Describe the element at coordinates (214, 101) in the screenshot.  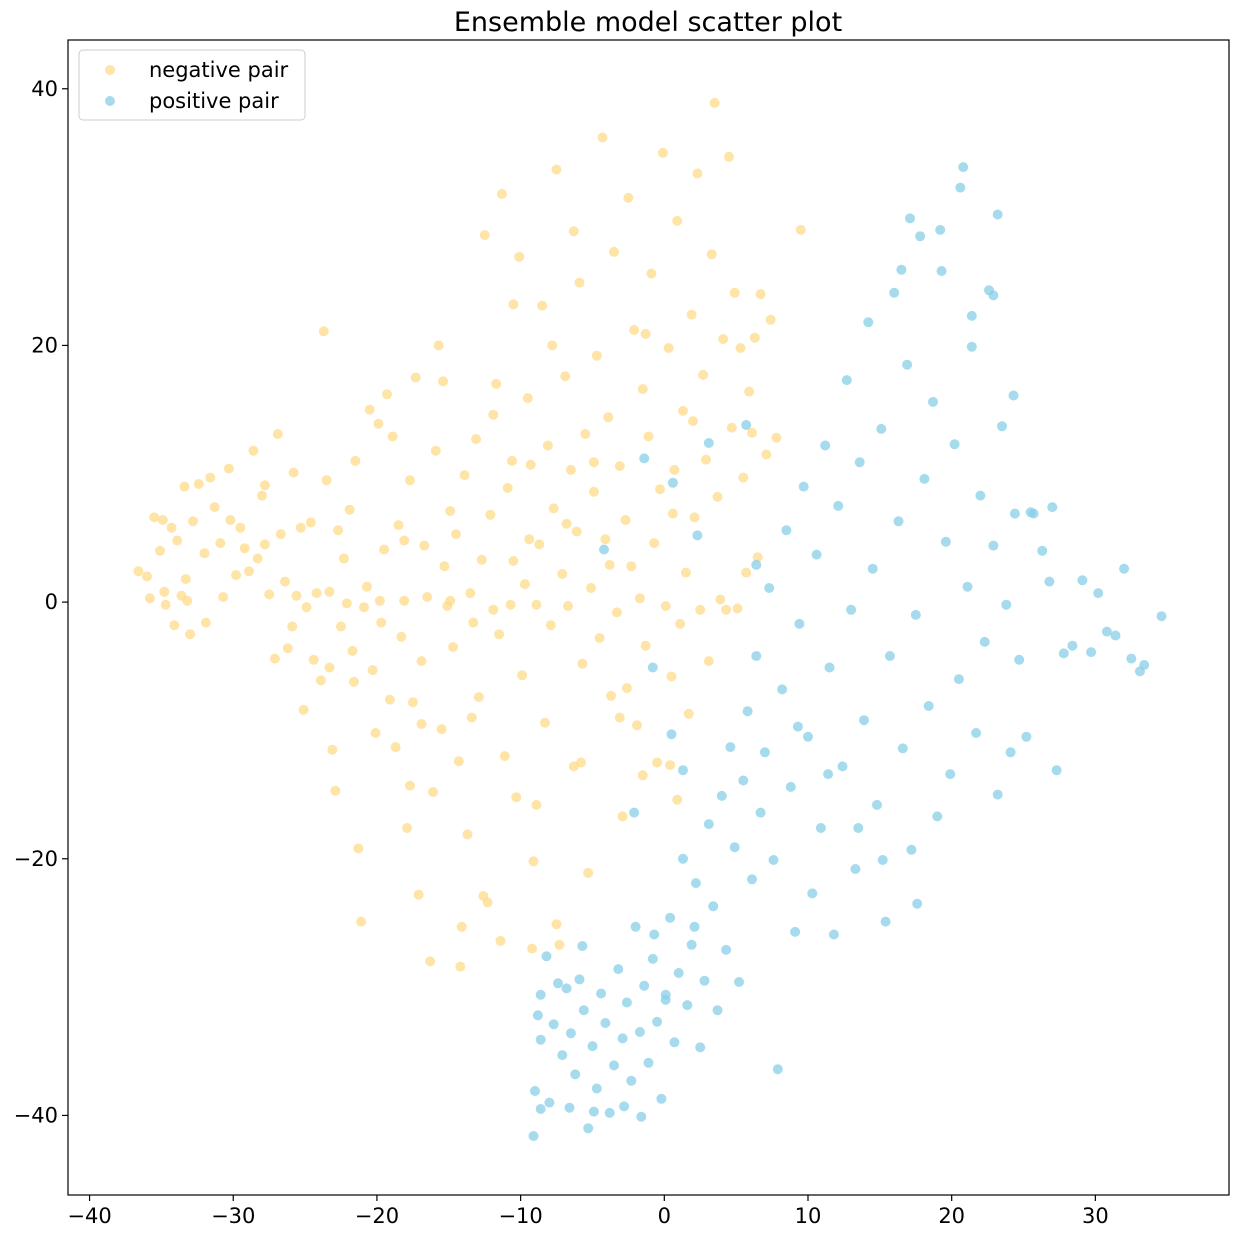
I see `legend-label-positive-pair: positive pair` at that location.